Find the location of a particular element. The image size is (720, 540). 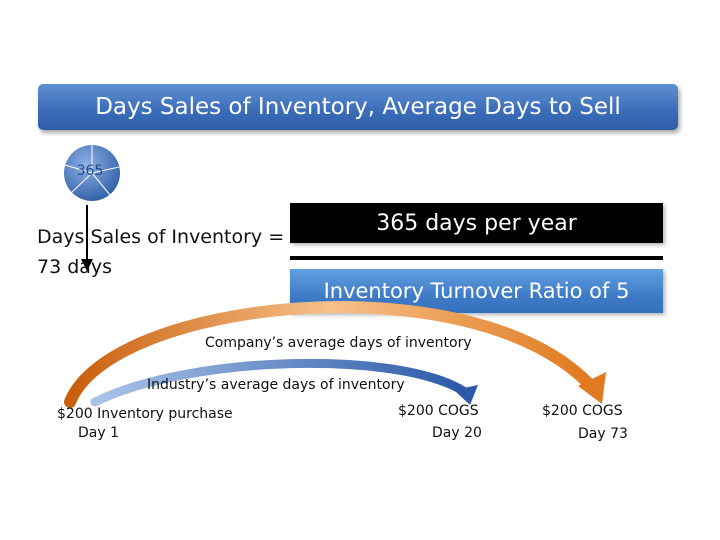

numerator-text: 365 days per year is located at coordinates (476, 223).